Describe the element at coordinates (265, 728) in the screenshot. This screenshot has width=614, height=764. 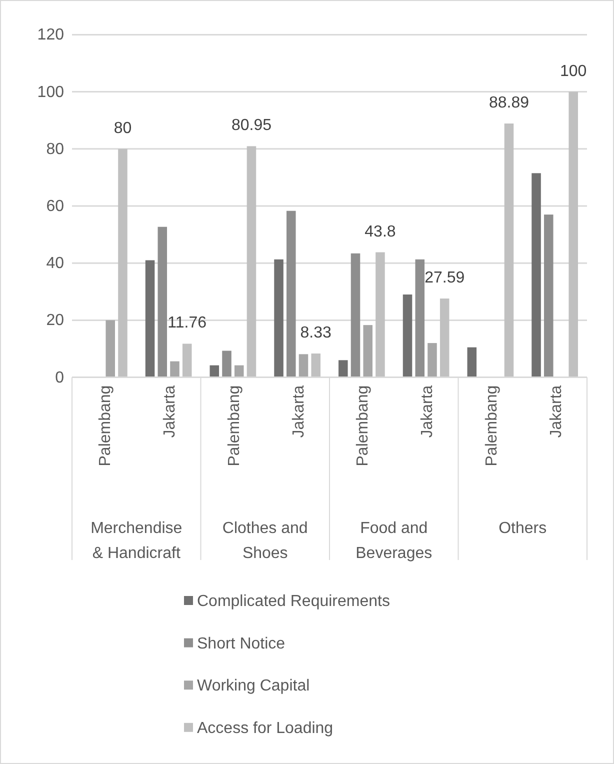
I see `legend-label: Access for Loading` at that location.